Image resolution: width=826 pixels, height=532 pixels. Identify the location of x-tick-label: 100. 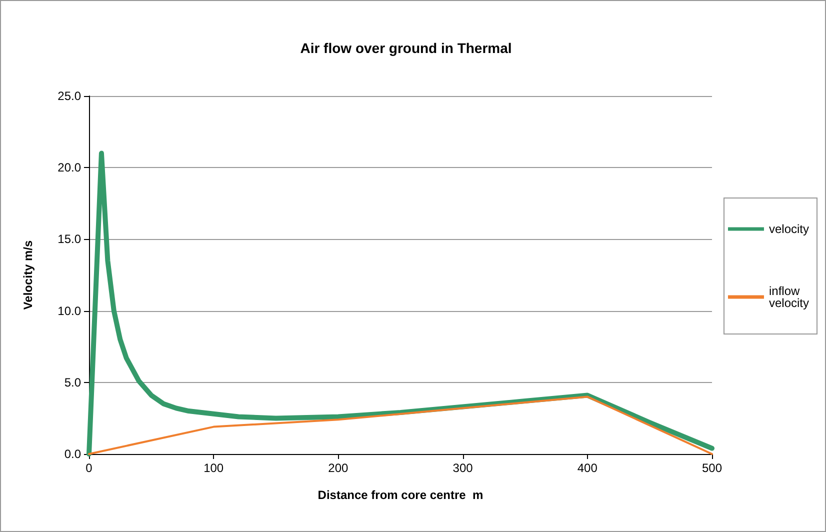
(214, 468).